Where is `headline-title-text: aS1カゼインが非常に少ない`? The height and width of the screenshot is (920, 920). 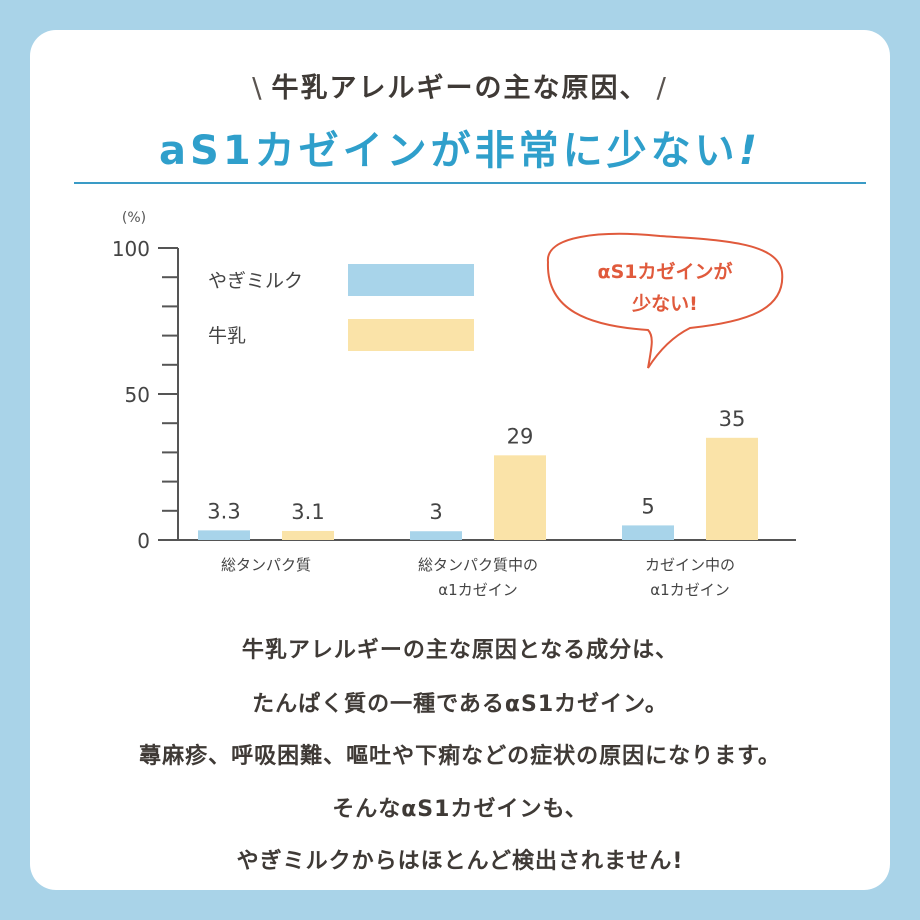
headline-title-text: aS1カゼインが非常に少ない is located at coordinates (449, 151).